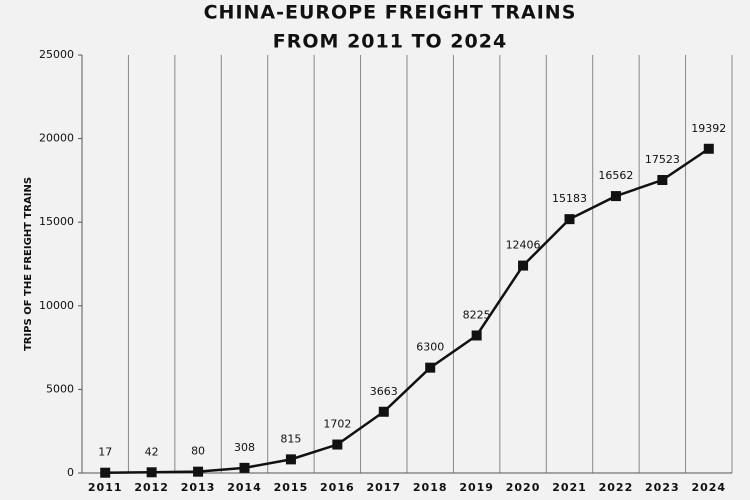 Image resolution: width=750 pixels, height=500 pixels. What do you see at coordinates (477, 314) in the screenshot?
I see `data-label: 8225` at bounding box center [477, 314].